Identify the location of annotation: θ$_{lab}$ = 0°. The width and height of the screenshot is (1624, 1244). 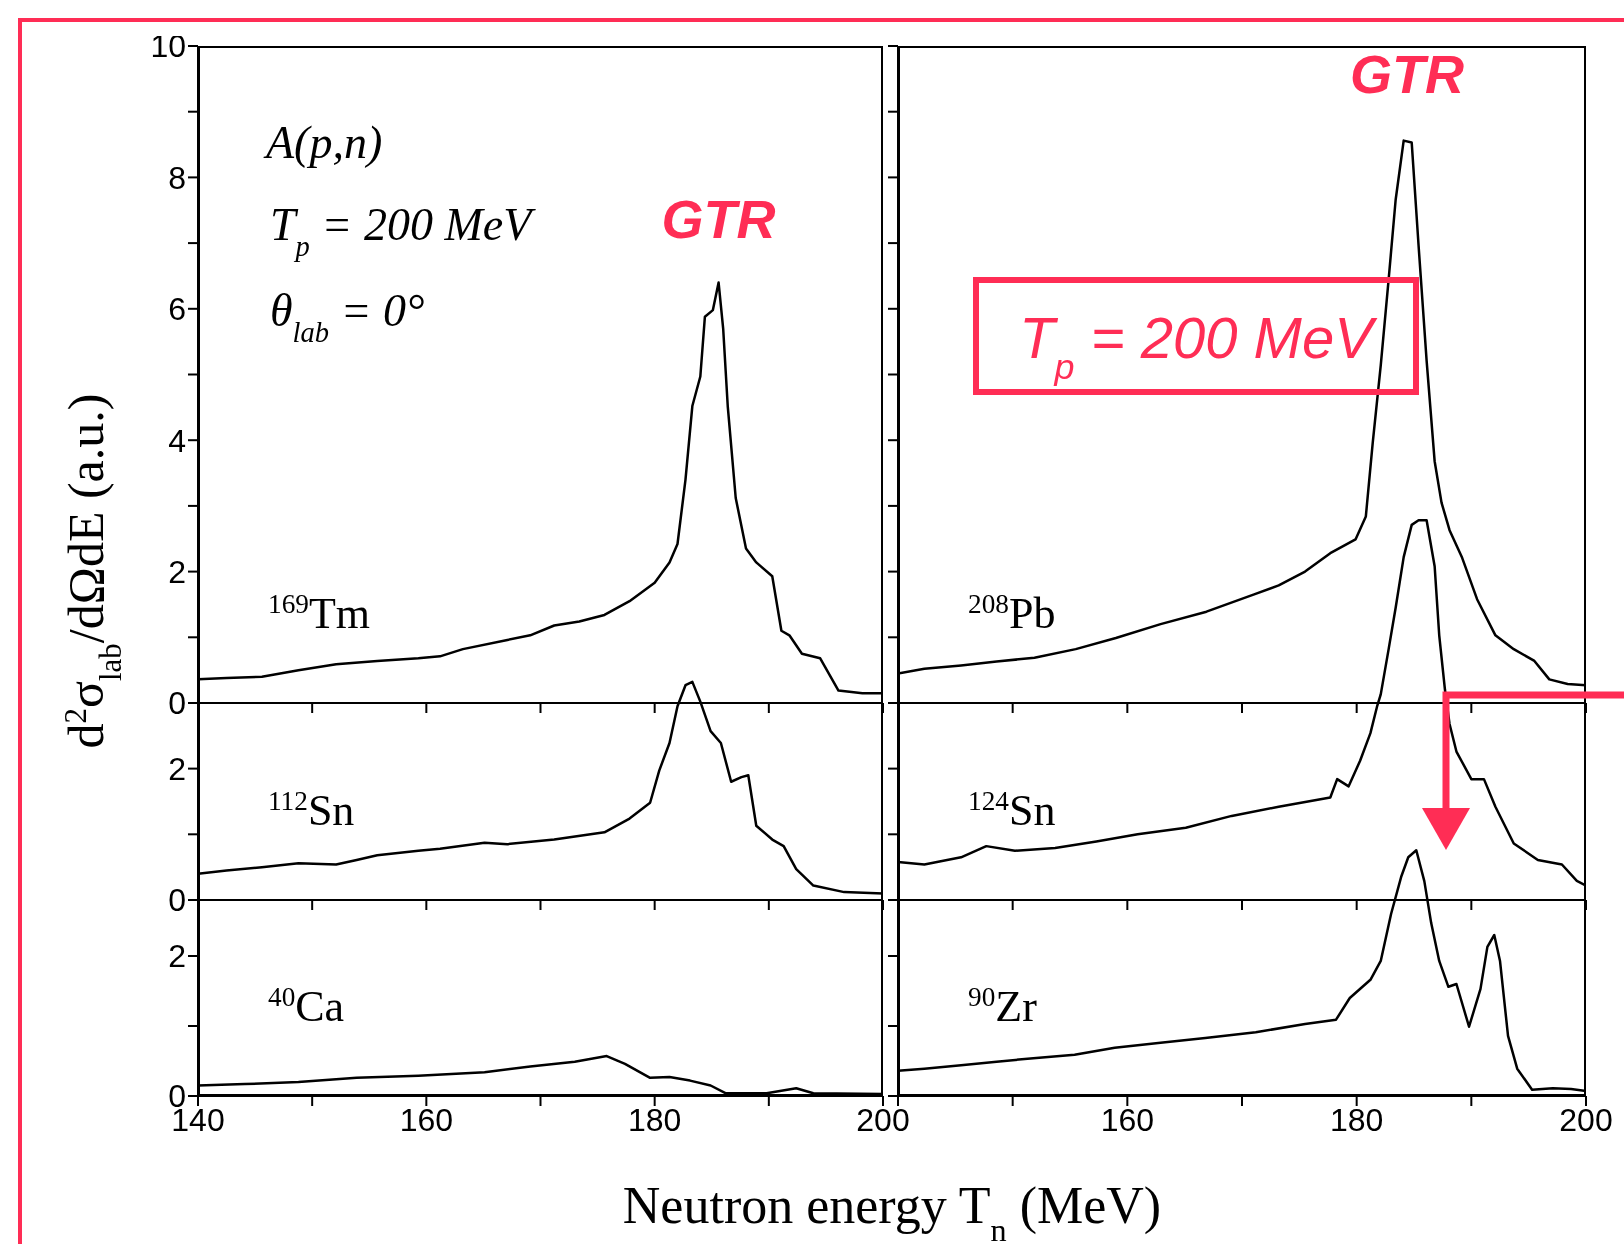
(347, 316).